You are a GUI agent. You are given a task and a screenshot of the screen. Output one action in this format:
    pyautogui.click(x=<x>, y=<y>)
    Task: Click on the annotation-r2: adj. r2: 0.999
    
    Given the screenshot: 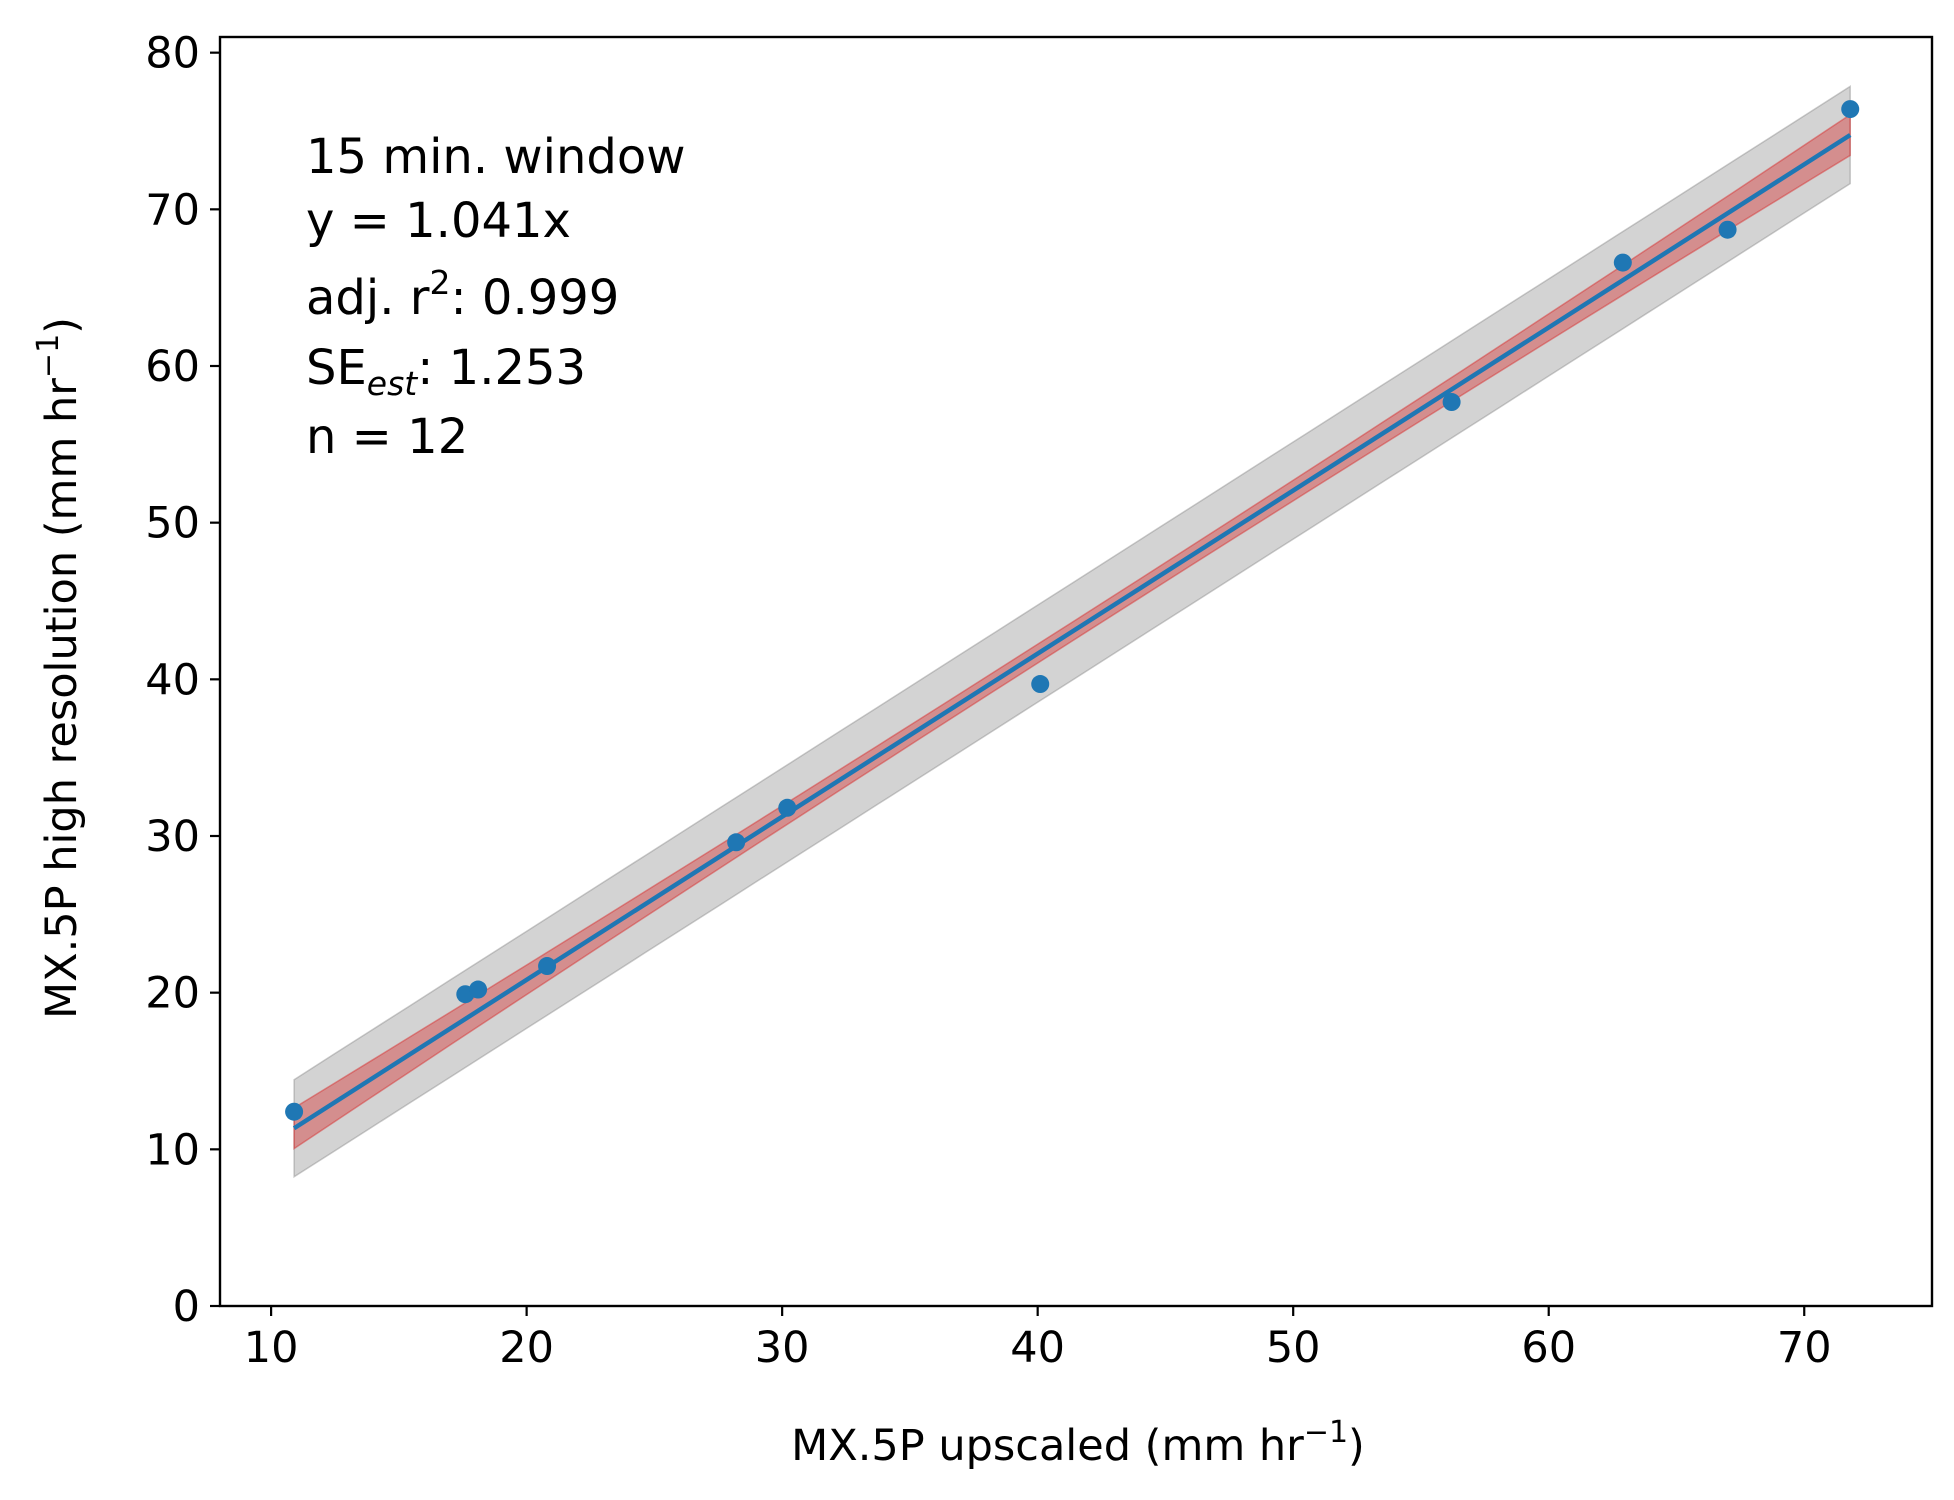 What is the action you would take?
    pyautogui.click(x=462, y=294)
    